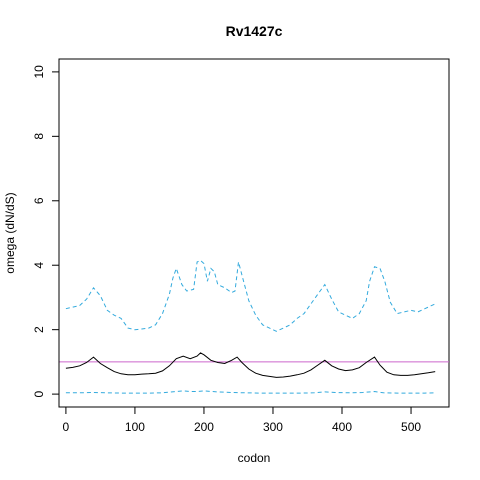 This screenshot has width=480, height=480. I want to click on x-tick-label: 500, so click(411, 427).